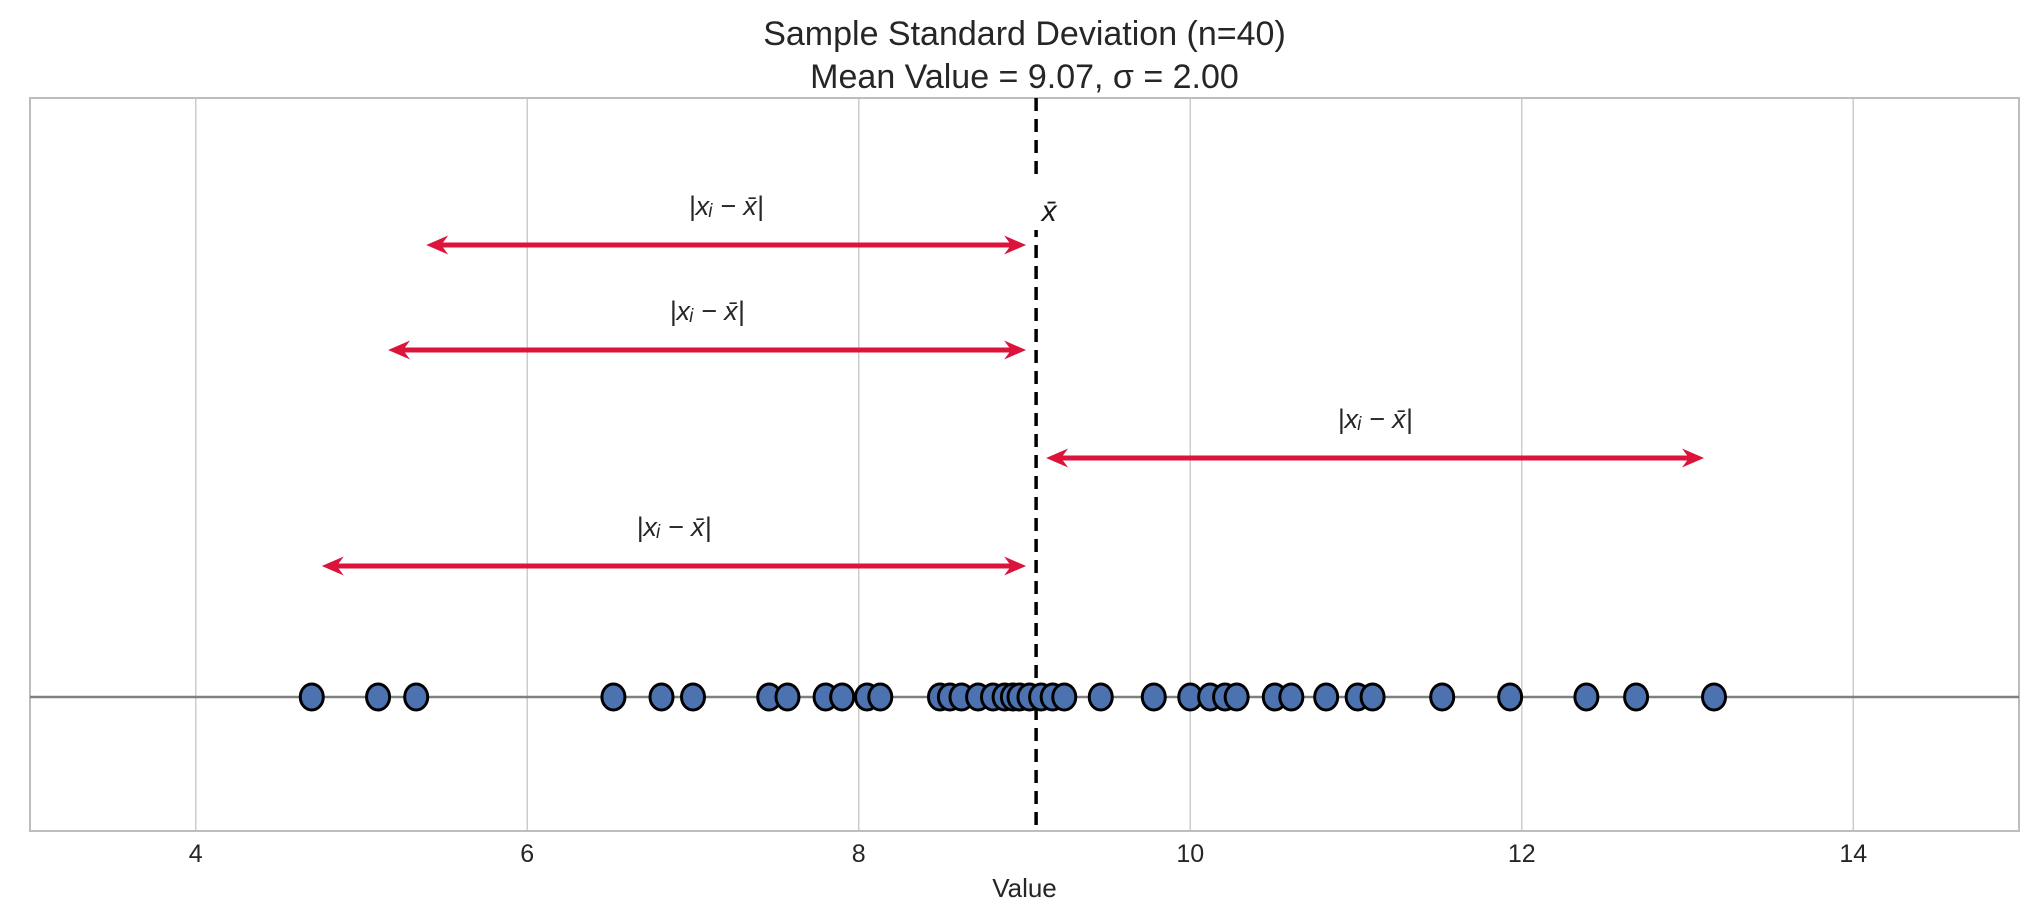  Describe the element at coordinates (1375, 436) in the screenshot. I see `deviation-arrow-3: |xᵢ − x̄|` at that location.